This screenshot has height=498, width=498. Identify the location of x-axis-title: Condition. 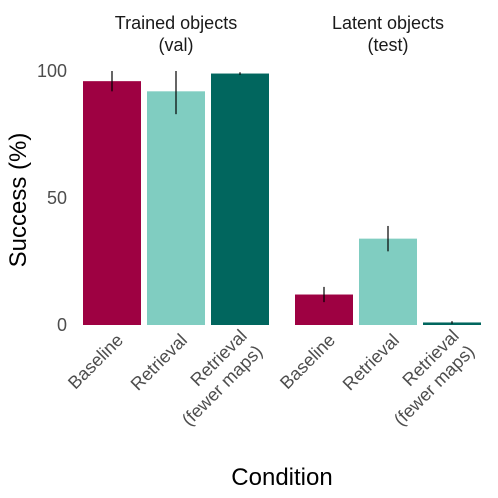
(281, 477).